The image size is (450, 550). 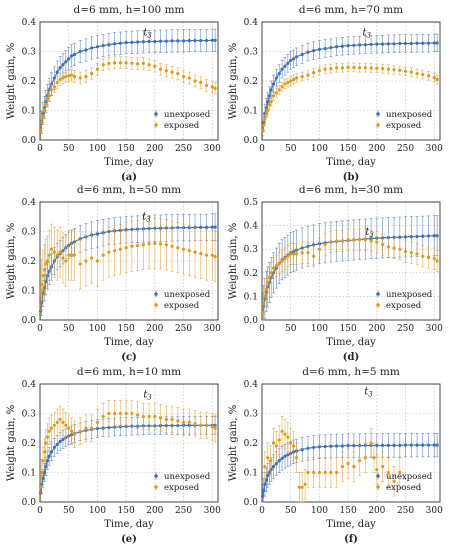 I want to click on x-tick-label: 100, so click(x=319, y=511).